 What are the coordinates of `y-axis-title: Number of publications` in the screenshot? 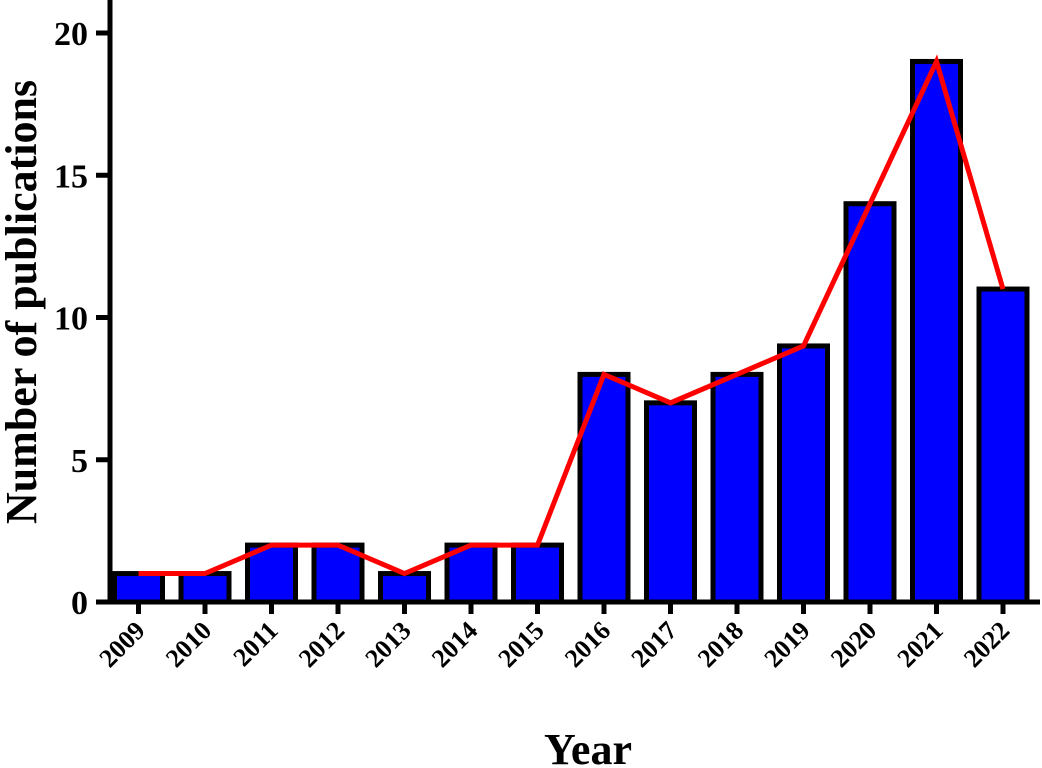 It's located at (23, 302).